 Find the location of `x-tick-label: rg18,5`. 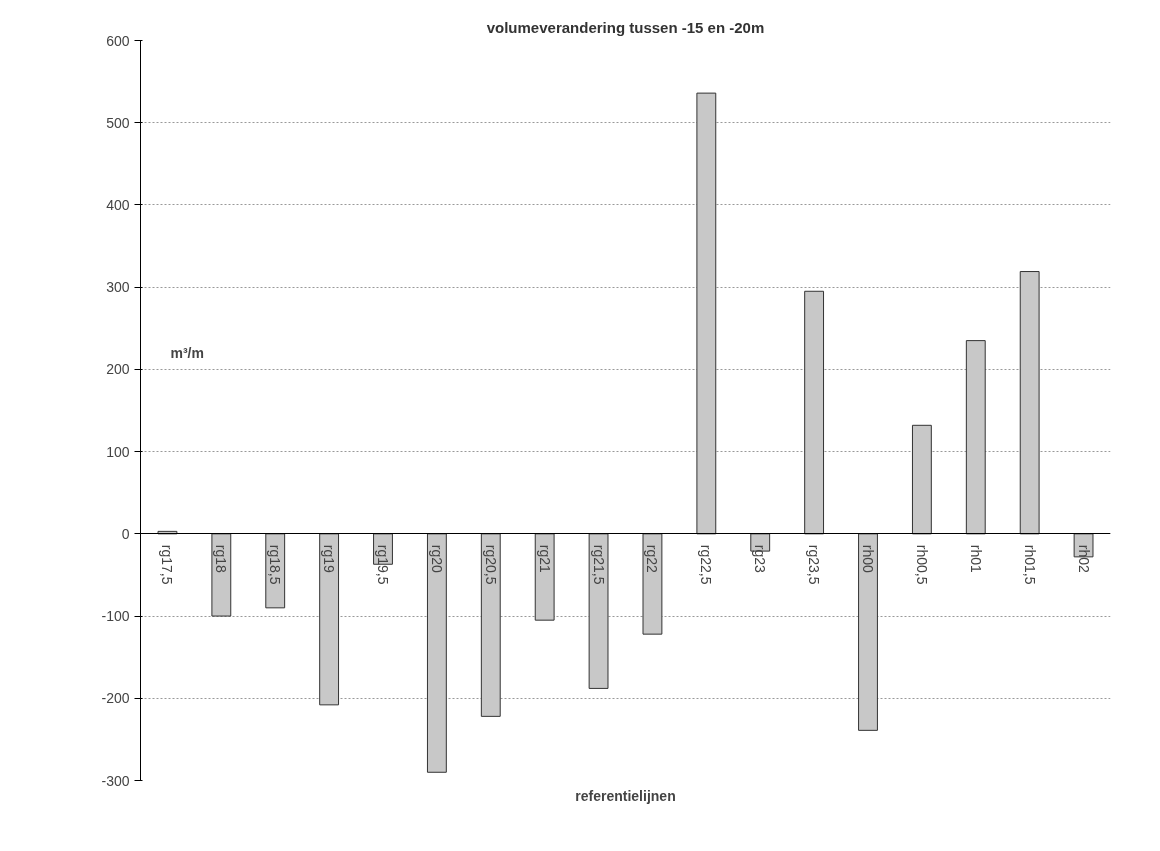

x-tick-label: rg18,5 is located at coordinates (275, 564).